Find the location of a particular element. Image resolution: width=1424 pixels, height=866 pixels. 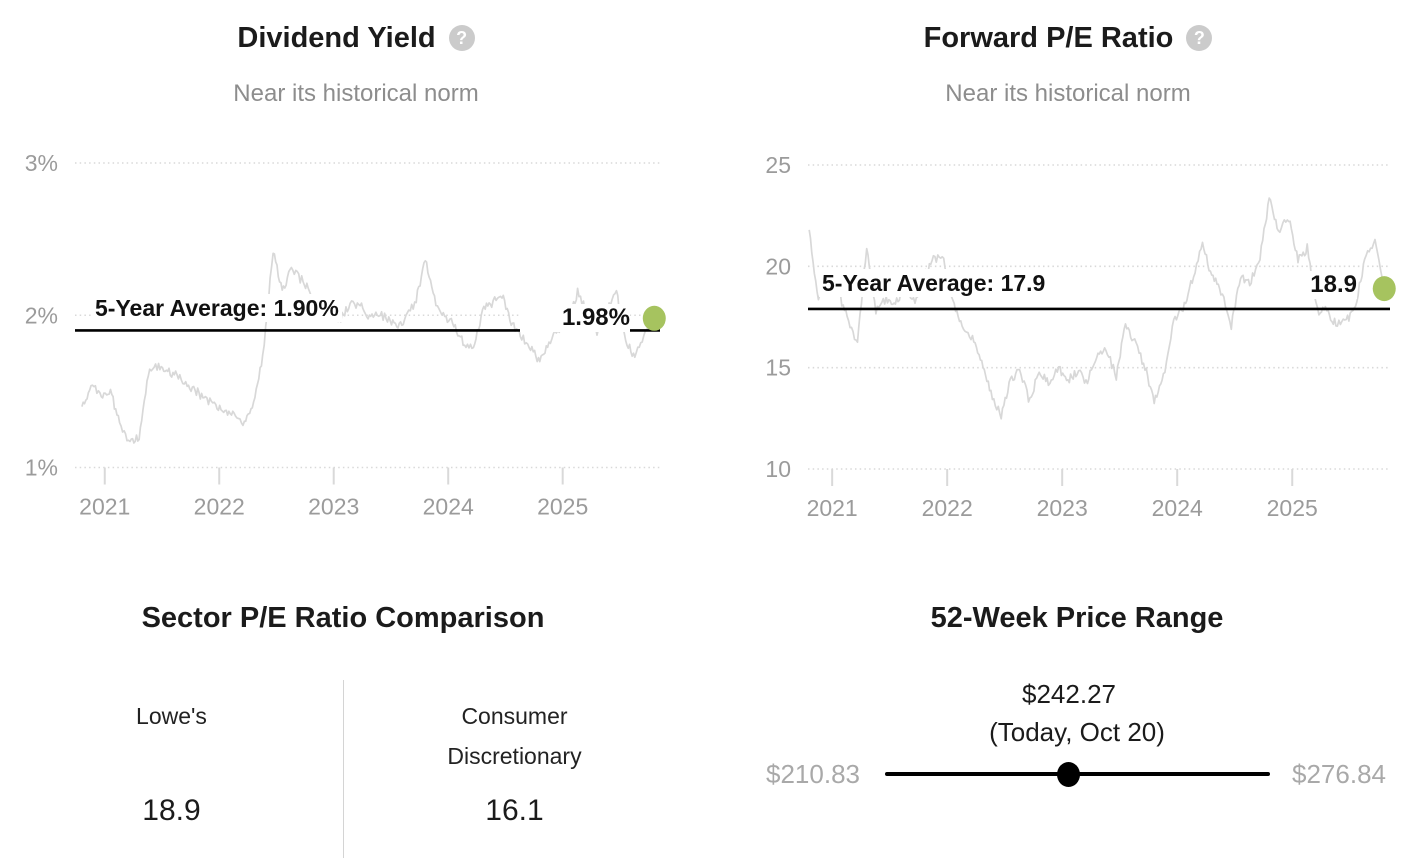

company-pe-value: 18.9 is located at coordinates (171, 810).